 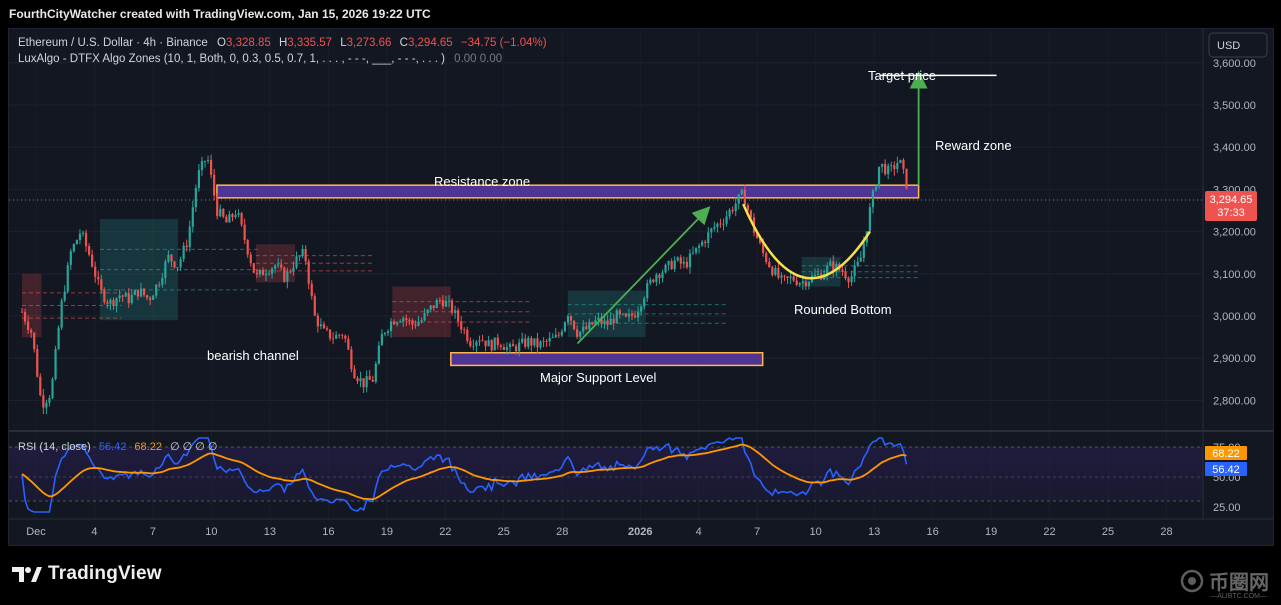 What do you see at coordinates (148, 447) in the screenshot?
I see `rsi-value-2: 68.22` at bounding box center [148, 447].